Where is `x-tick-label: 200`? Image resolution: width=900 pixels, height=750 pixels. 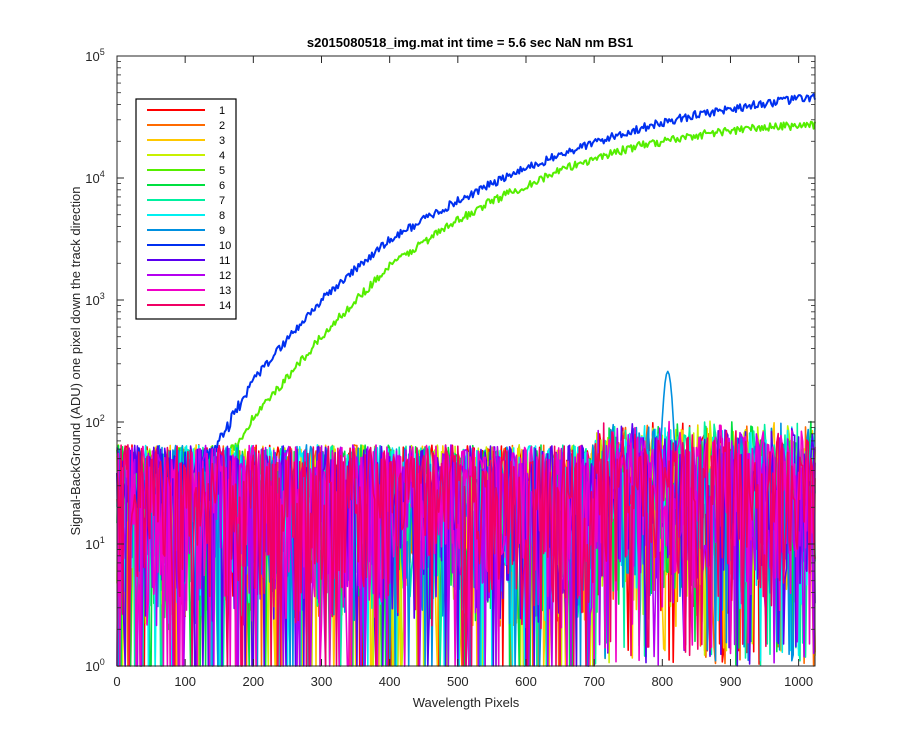
x-tick-label: 200 is located at coordinates (253, 681).